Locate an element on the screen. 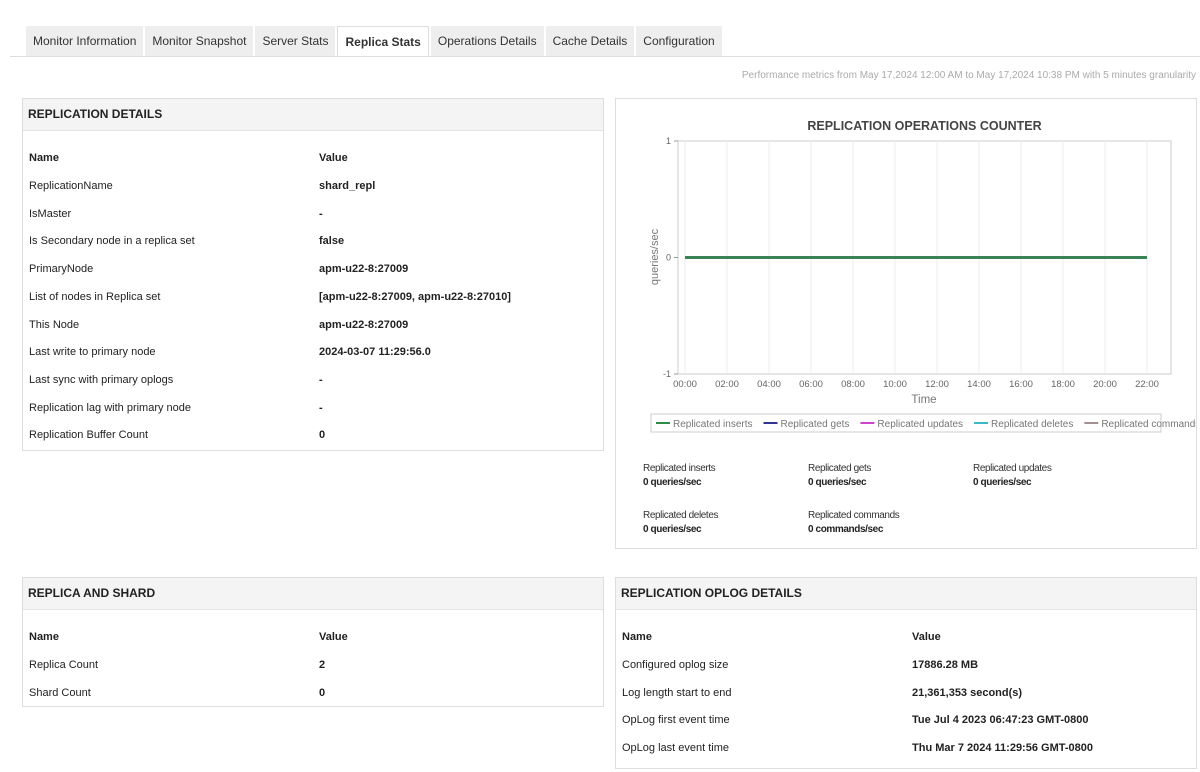 This screenshot has width=1200, height=772. stat-label: Replicated gets is located at coordinates (839, 468).